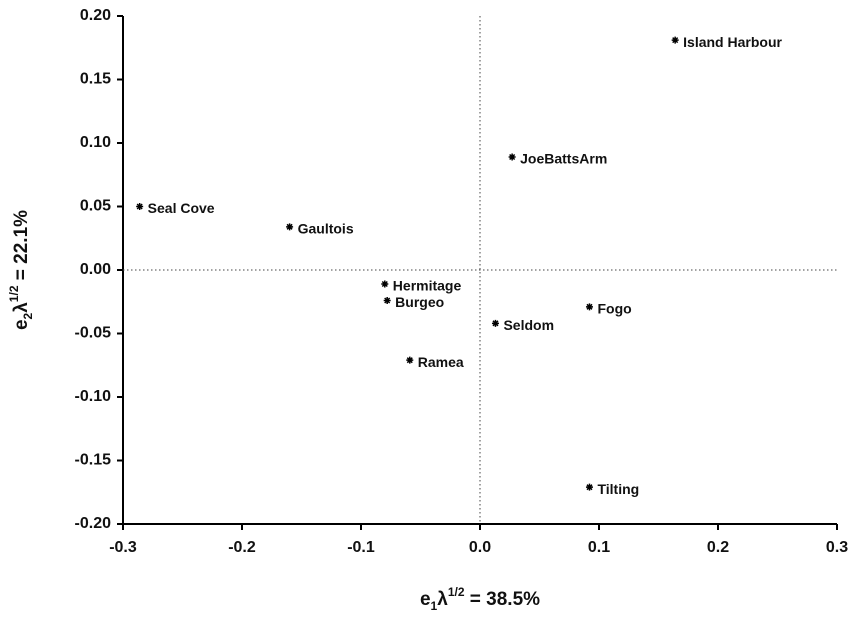 The image size is (860, 617). I want to click on point-label: Burgeo, so click(419, 302).